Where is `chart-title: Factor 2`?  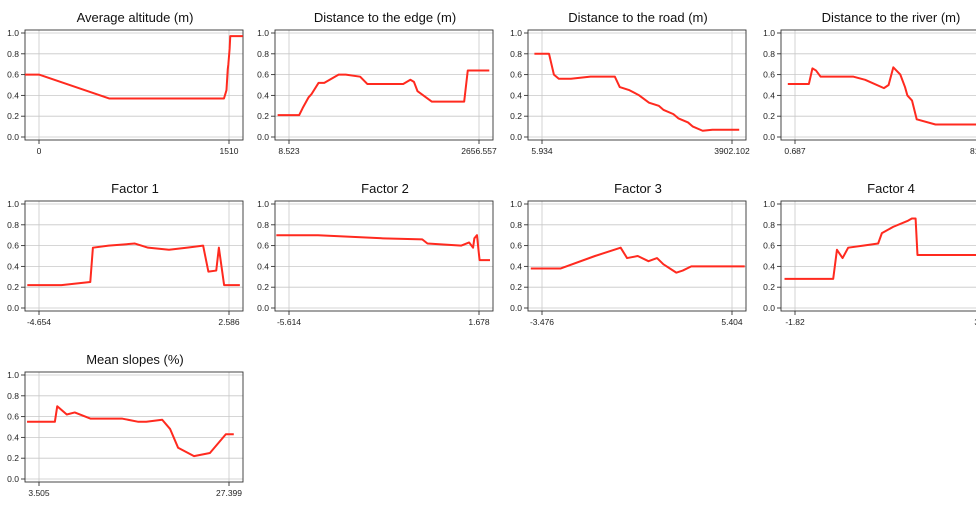
chart-title: Factor 2 is located at coordinates (385, 188).